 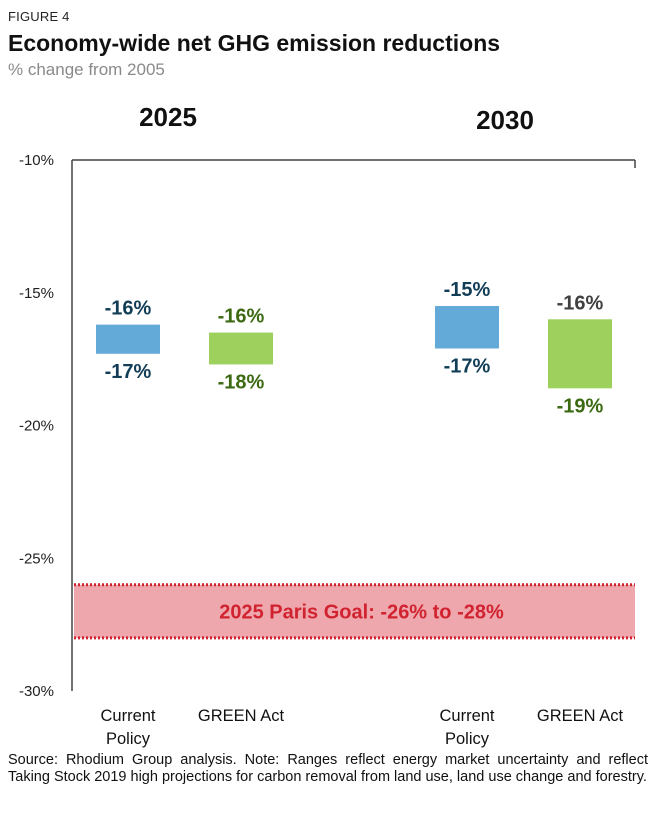 What do you see at coordinates (168, 117) in the screenshot?
I see `year-heading: 2025` at bounding box center [168, 117].